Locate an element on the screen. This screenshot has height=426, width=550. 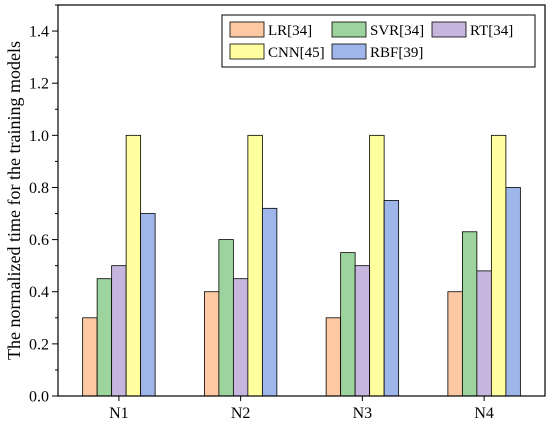
legend-label-cnn-45-: CNN[45] is located at coordinates (296, 53).